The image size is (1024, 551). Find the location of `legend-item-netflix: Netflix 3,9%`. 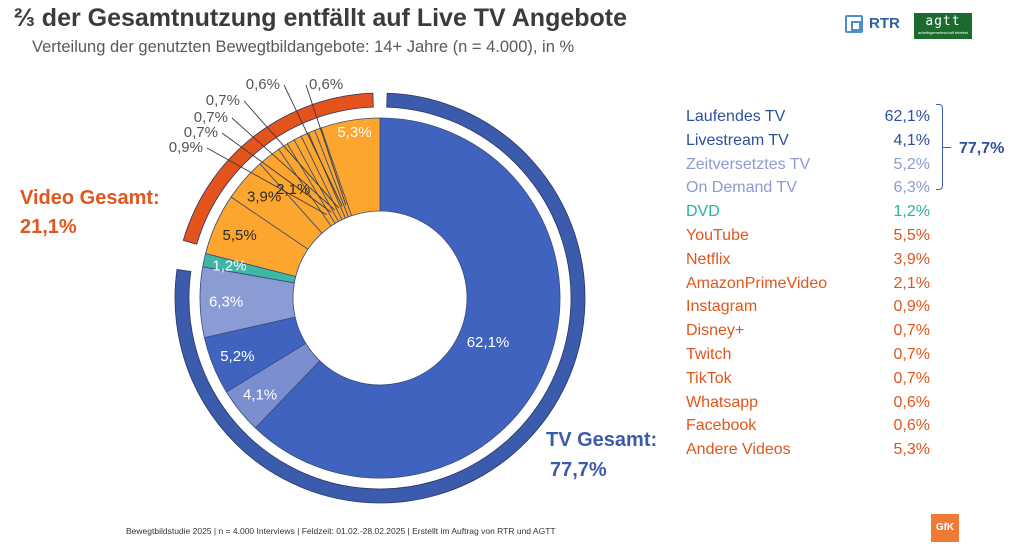

legend-item-netflix: Netflix 3,9% is located at coordinates (808, 262).